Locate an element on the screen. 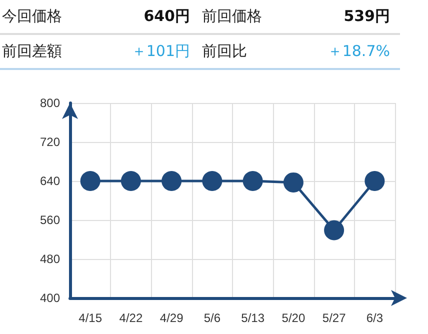 The height and width of the screenshot is (334, 428). y-tick-label: 800 is located at coordinates (50, 103).